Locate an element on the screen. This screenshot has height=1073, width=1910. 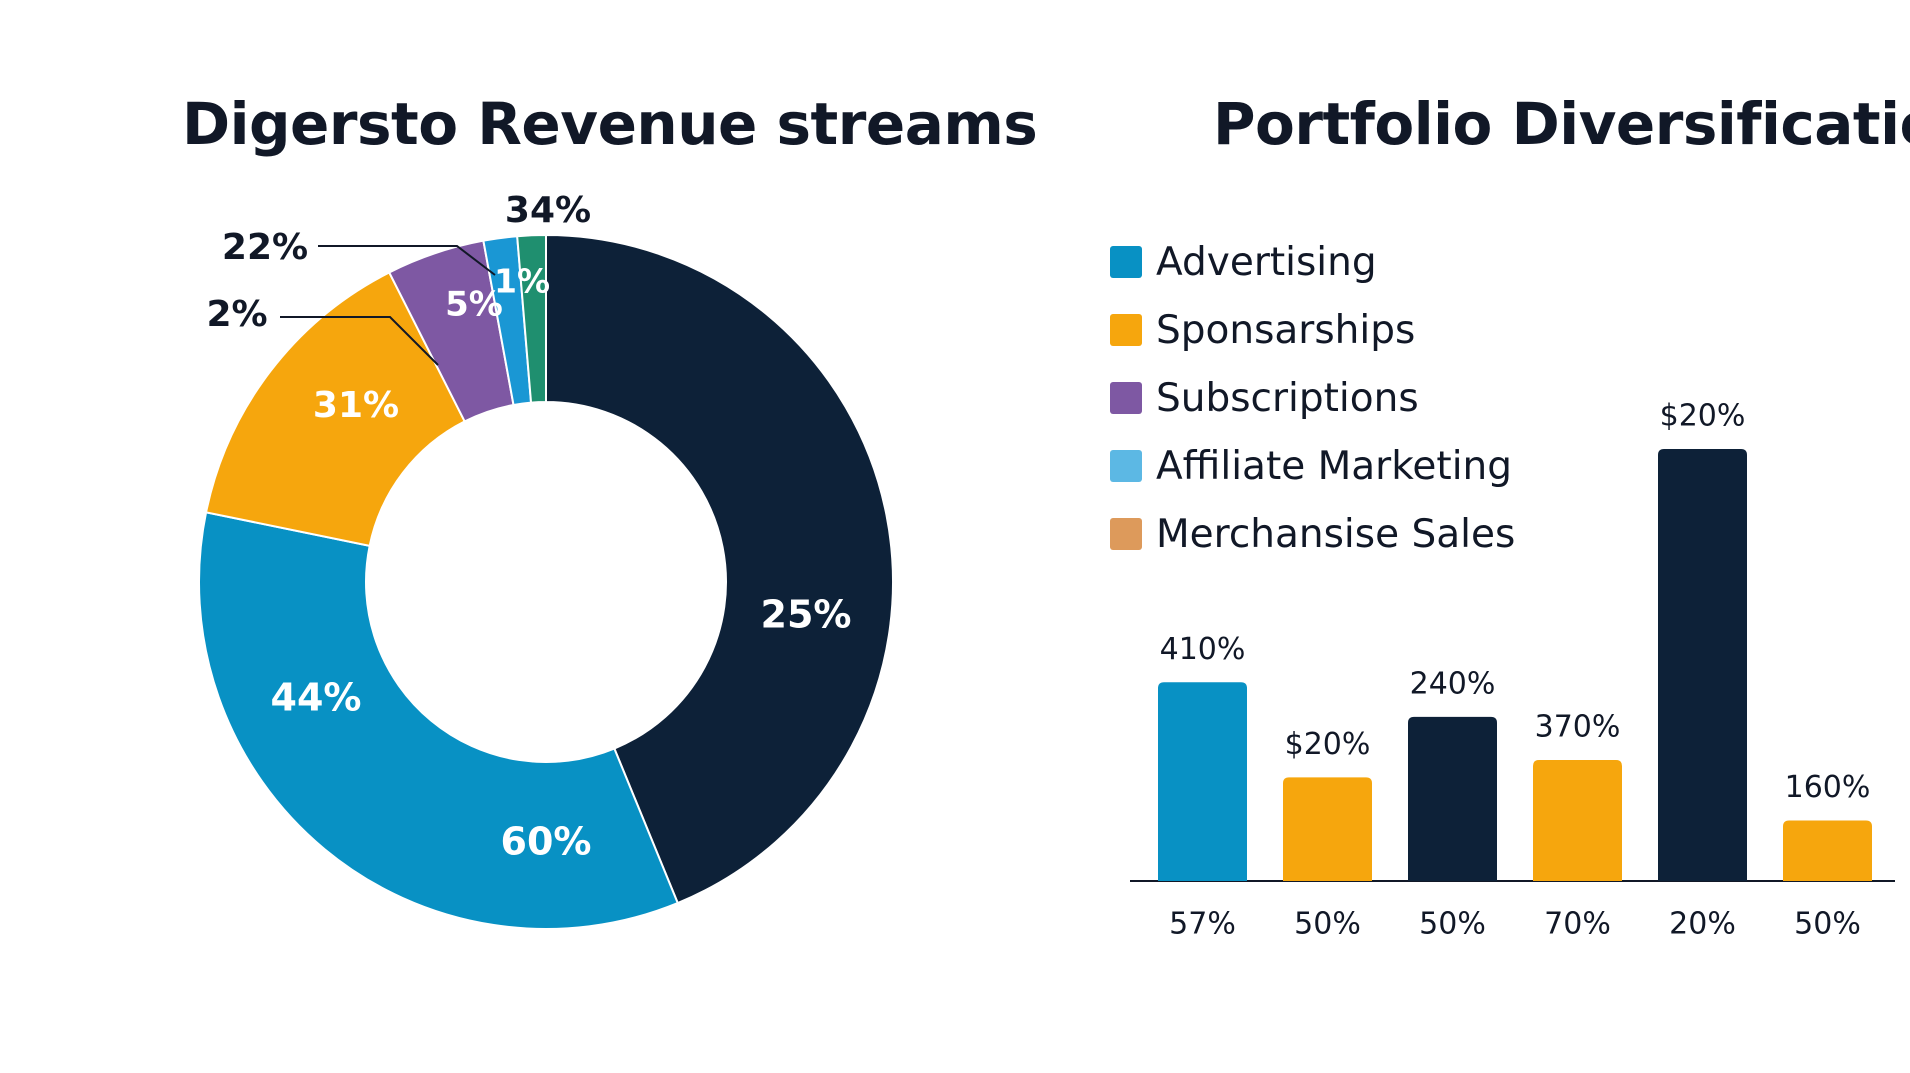
legend-label: Merchansise Sales is located at coordinates (1336, 534).